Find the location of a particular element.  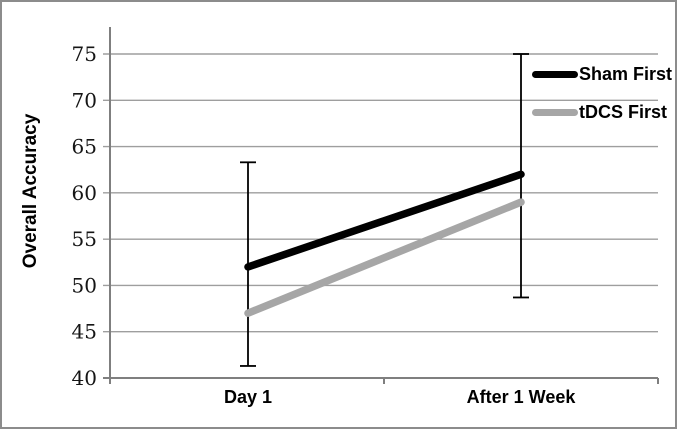

y-tick-label: 65 is located at coordinates (84, 147).